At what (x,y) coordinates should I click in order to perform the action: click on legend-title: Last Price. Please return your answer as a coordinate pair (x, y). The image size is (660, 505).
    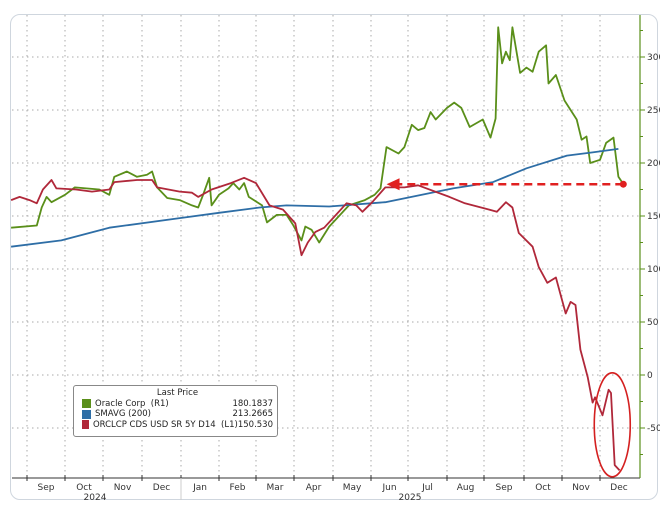
    Looking at the image, I should click on (177, 393).